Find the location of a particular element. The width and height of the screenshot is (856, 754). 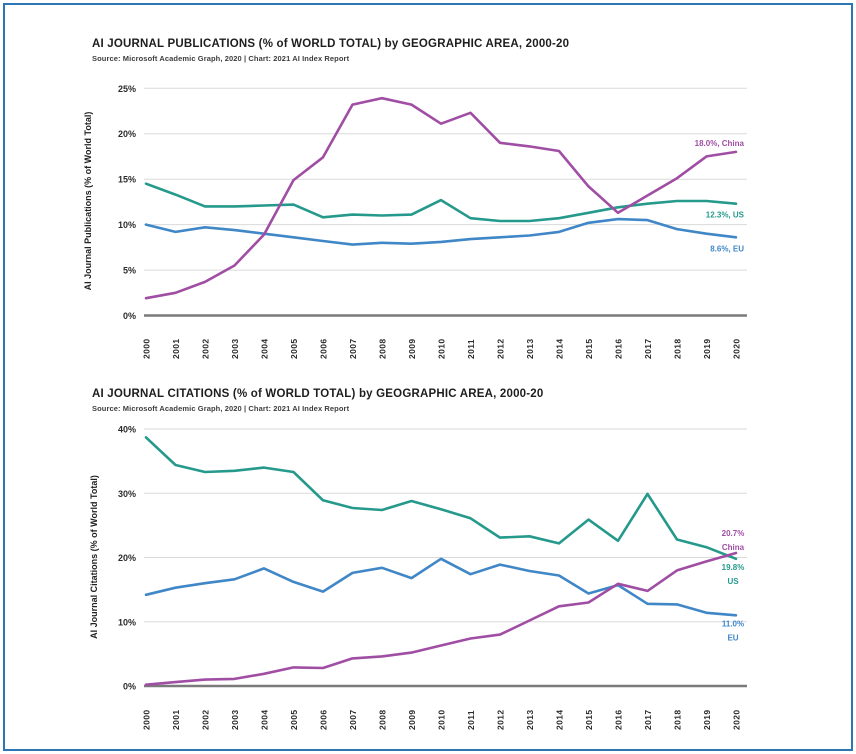

y-tick-label: 30% is located at coordinates (127, 494).